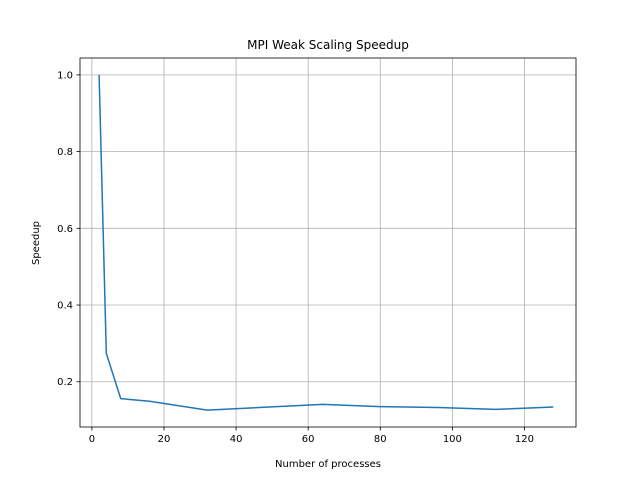 This screenshot has width=640, height=480. Describe the element at coordinates (65, 306) in the screenshot. I see `y-tick-label: 0.4` at that location.